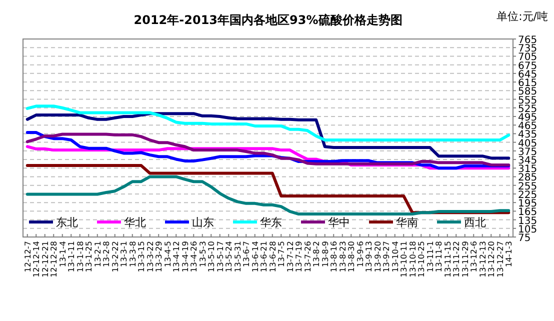 This screenshot has height=321, width=554. Describe the element at coordinates (220, 256) in the screenshot. I see `x-tick-label: 13-5-17` at that location.